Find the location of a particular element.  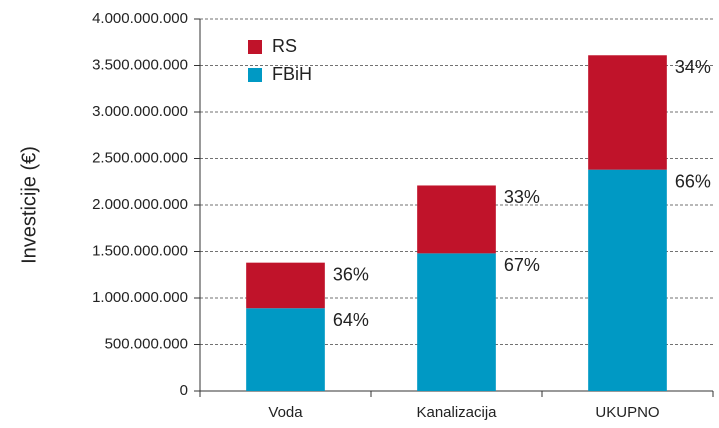

x-tick-label: Voda is located at coordinates (285, 412).